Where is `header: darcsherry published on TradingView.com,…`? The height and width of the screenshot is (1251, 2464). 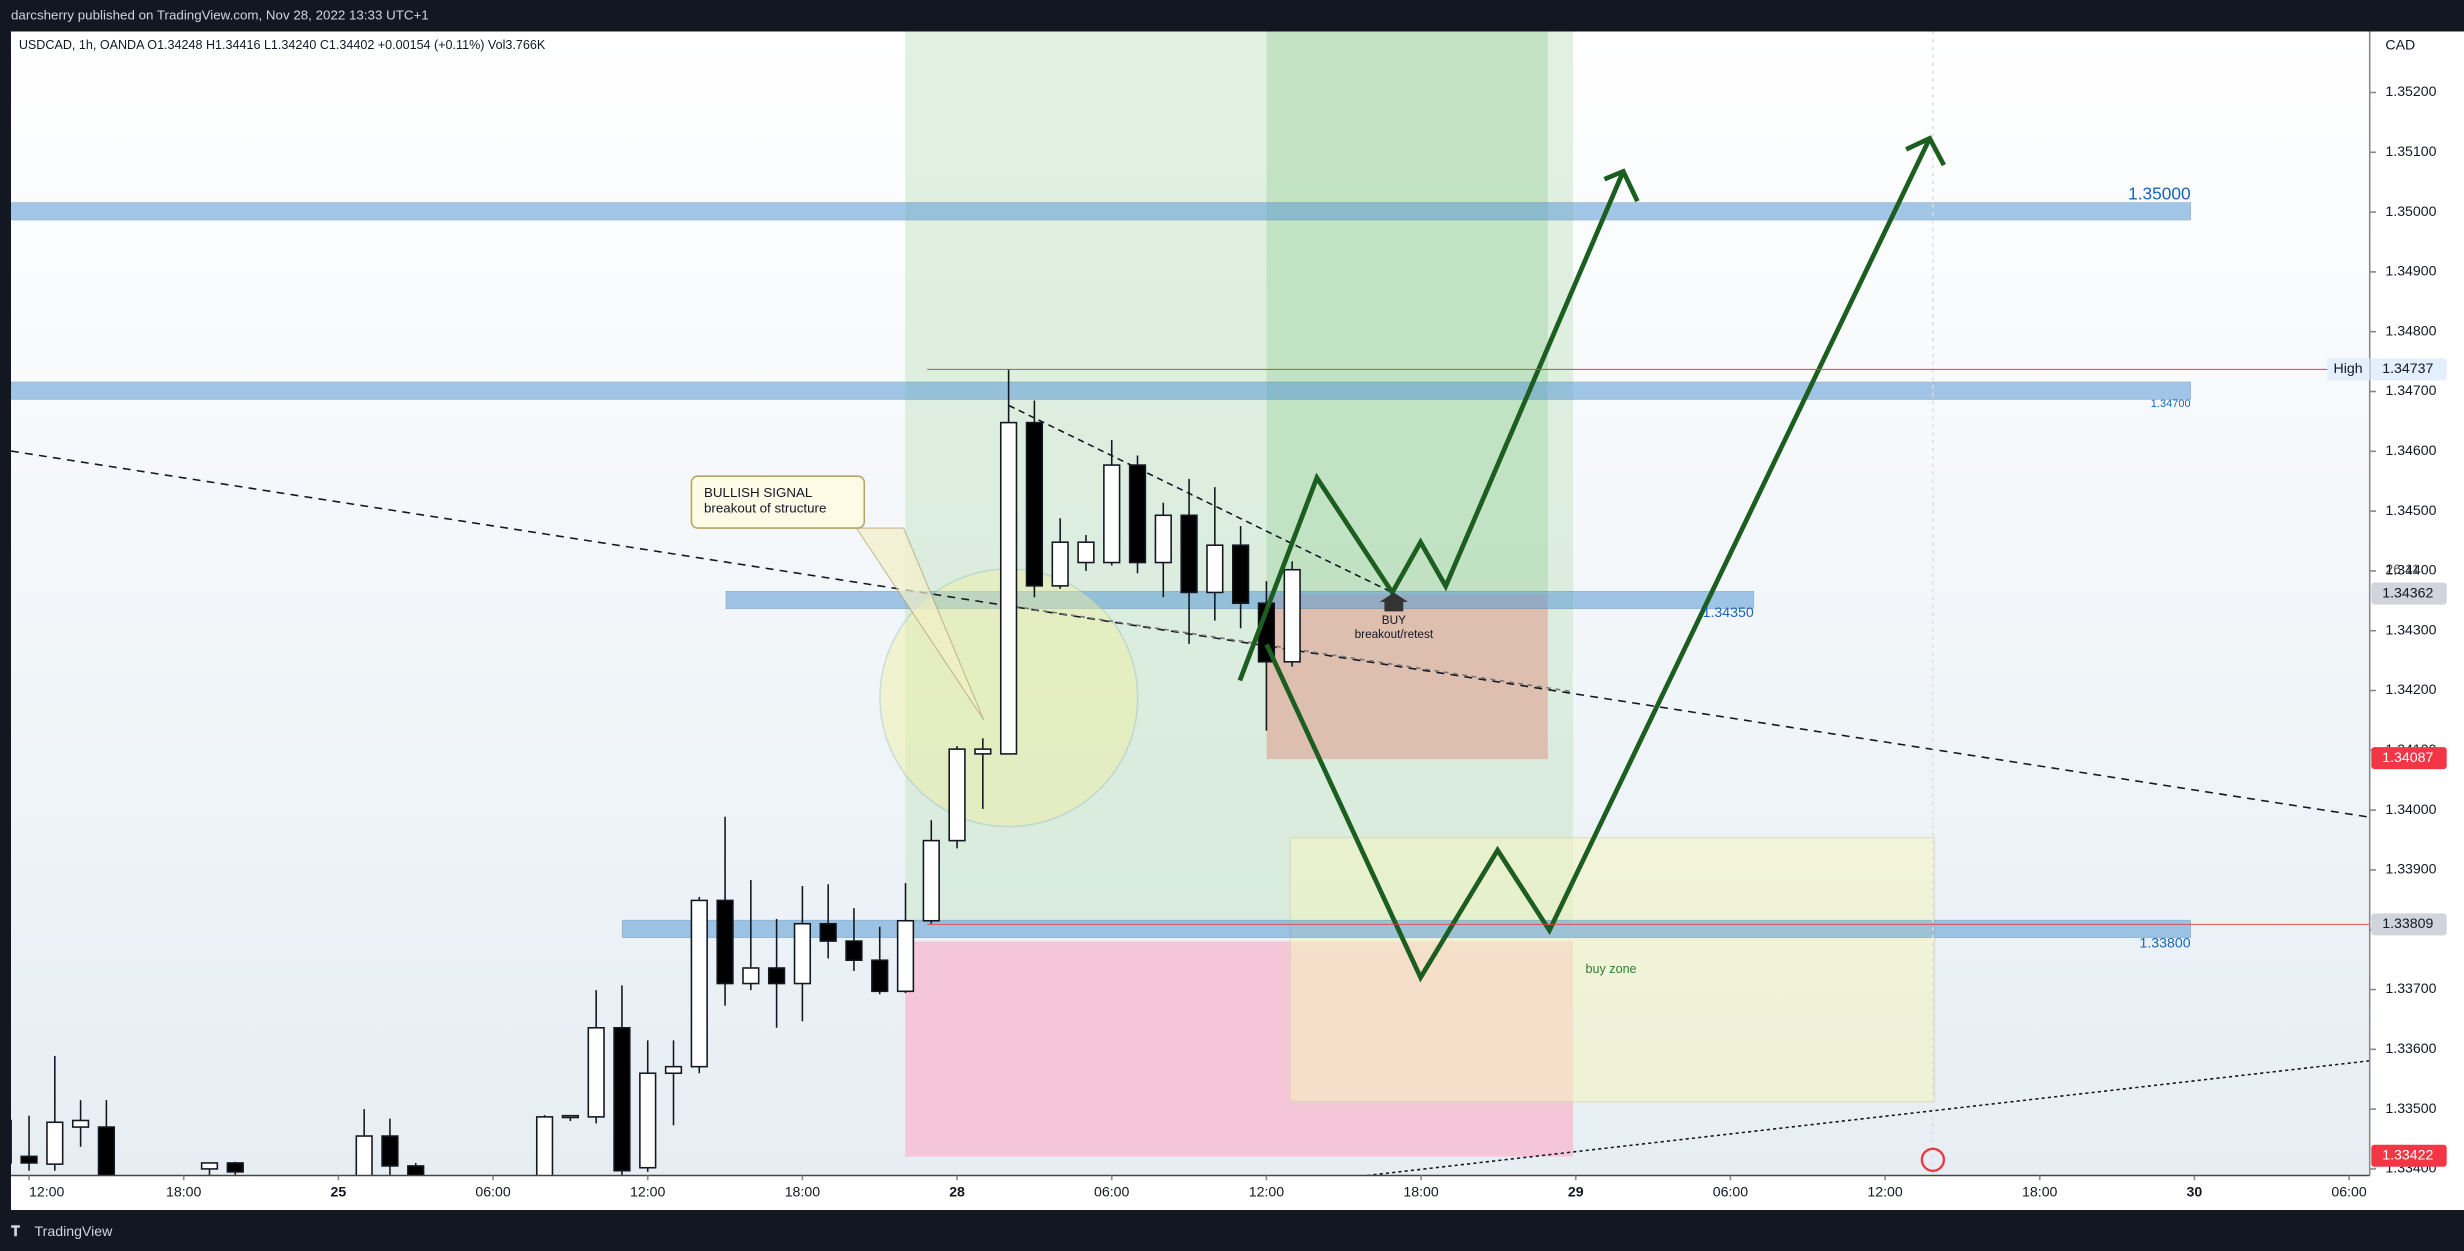
header: darcsherry published on TradingView.com,… is located at coordinates (220, 14).